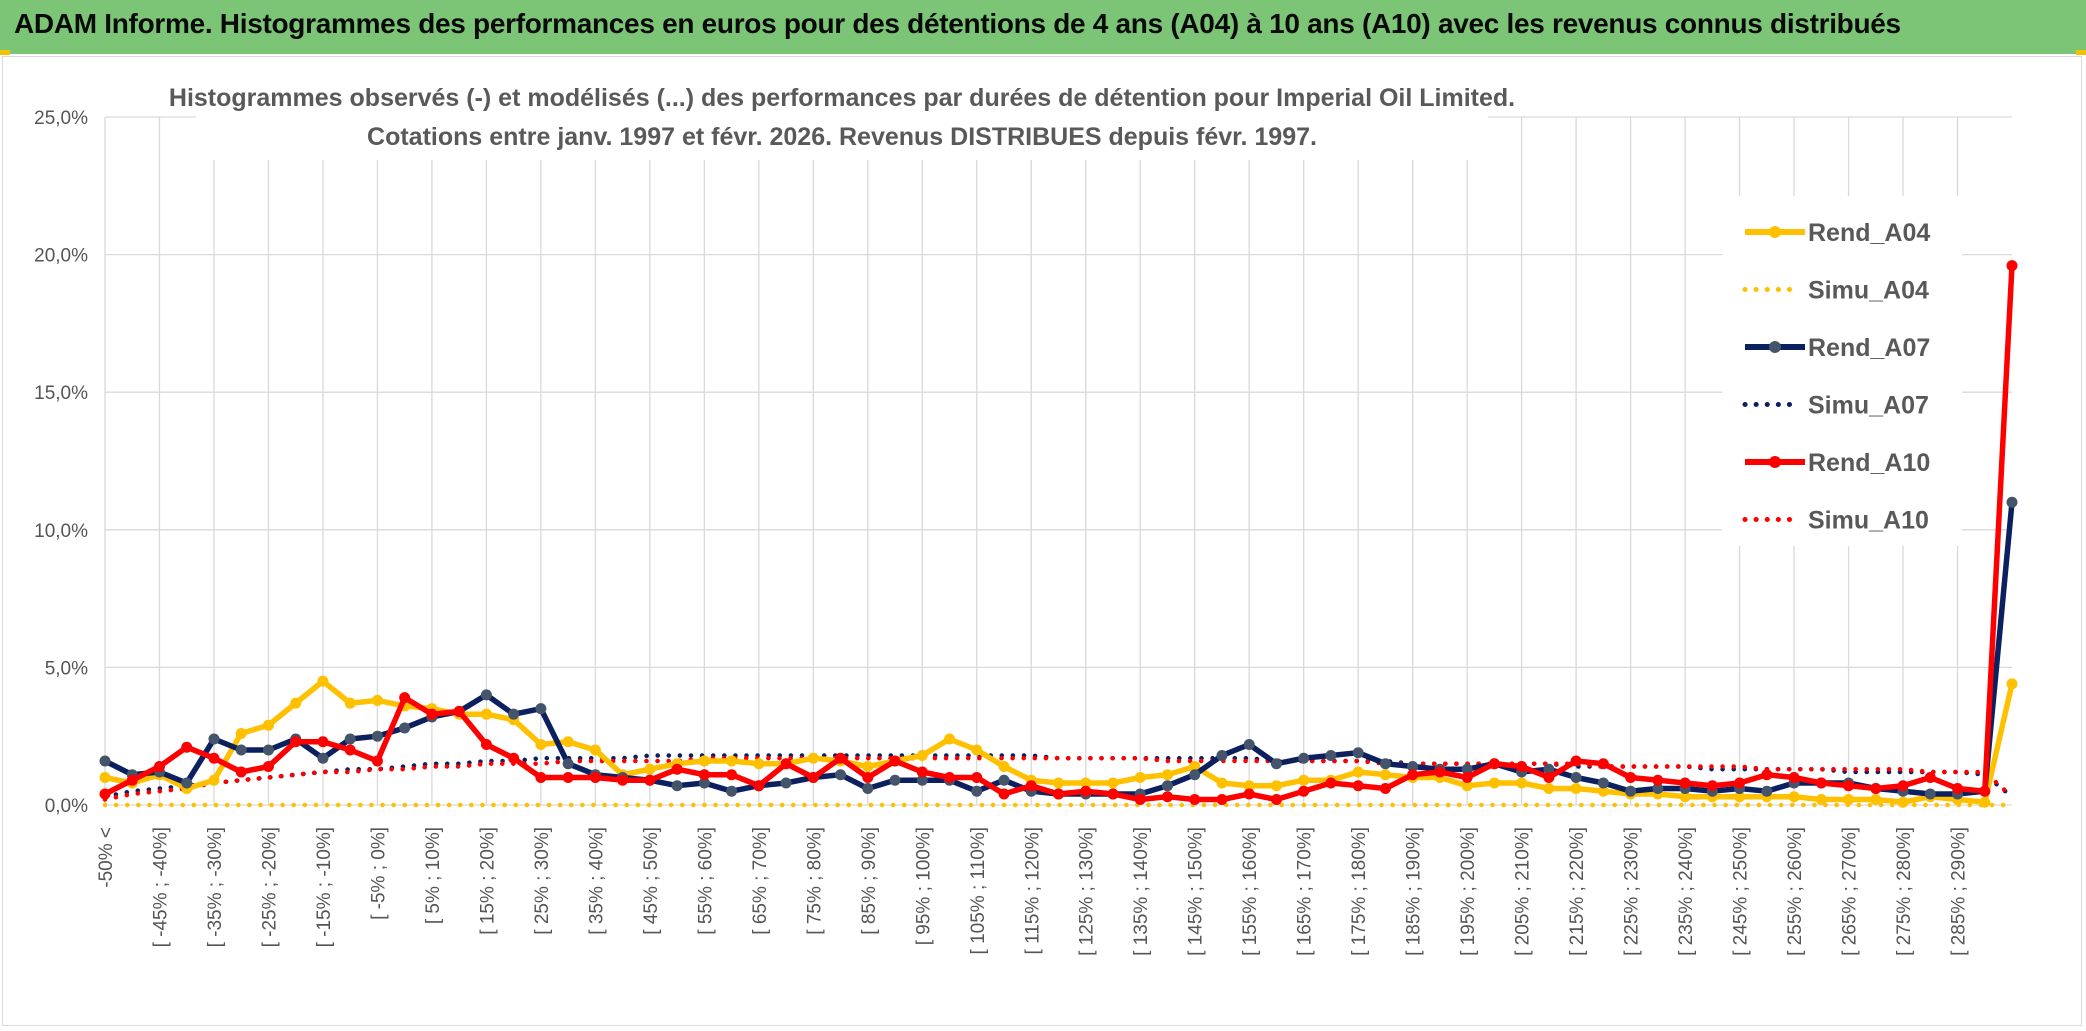  Describe the element at coordinates (814, 881) in the screenshot. I see `x-tick-label: [ 75% ; 80%]` at that location.